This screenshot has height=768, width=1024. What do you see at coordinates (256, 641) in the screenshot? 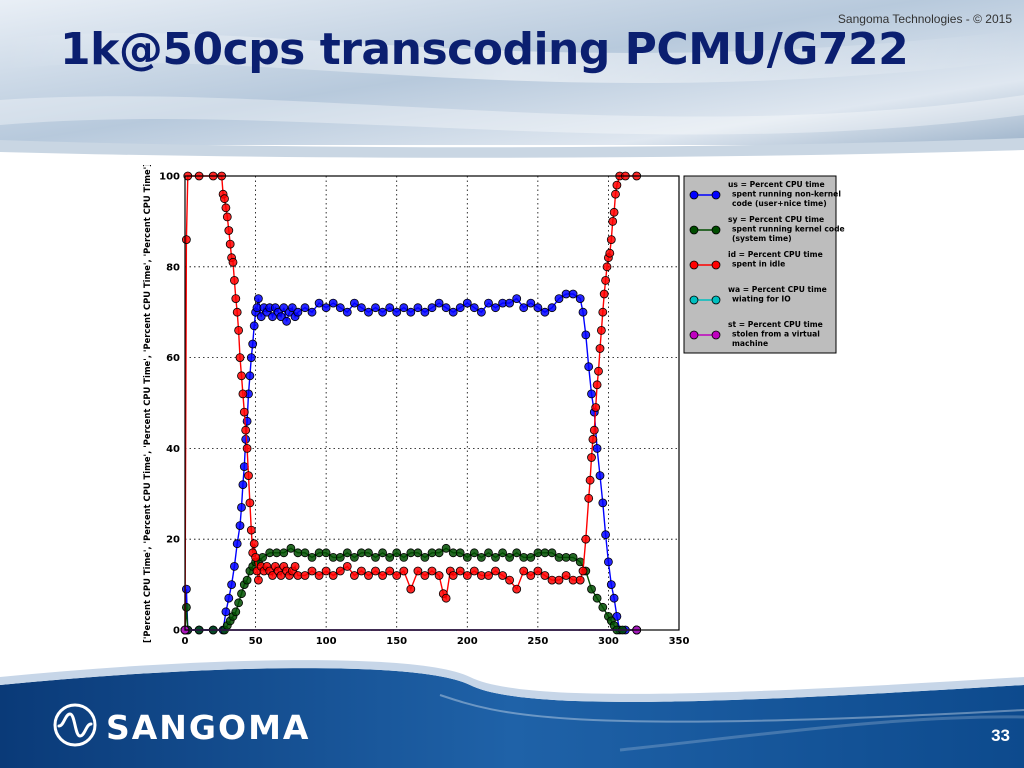
I see `x-tick-label: 50` at bounding box center [256, 641].